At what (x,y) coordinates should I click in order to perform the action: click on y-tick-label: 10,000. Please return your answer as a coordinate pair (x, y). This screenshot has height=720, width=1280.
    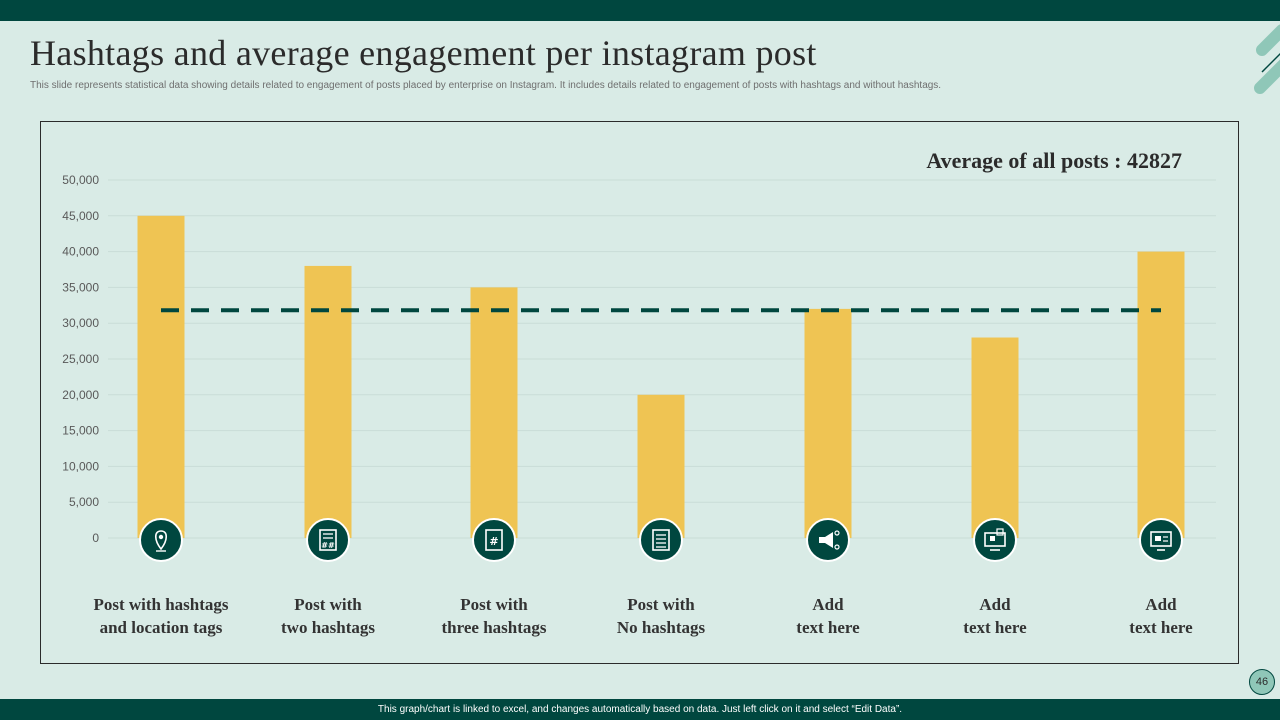
    Looking at the image, I should click on (80, 466).